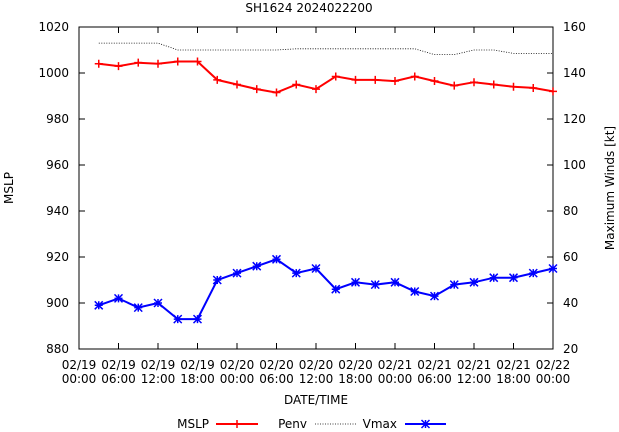 The width and height of the screenshot is (619, 432). What do you see at coordinates (404, 424) in the screenshot?
I see `legend-item-vmax: Vmax` at bounding box center [404, 424].